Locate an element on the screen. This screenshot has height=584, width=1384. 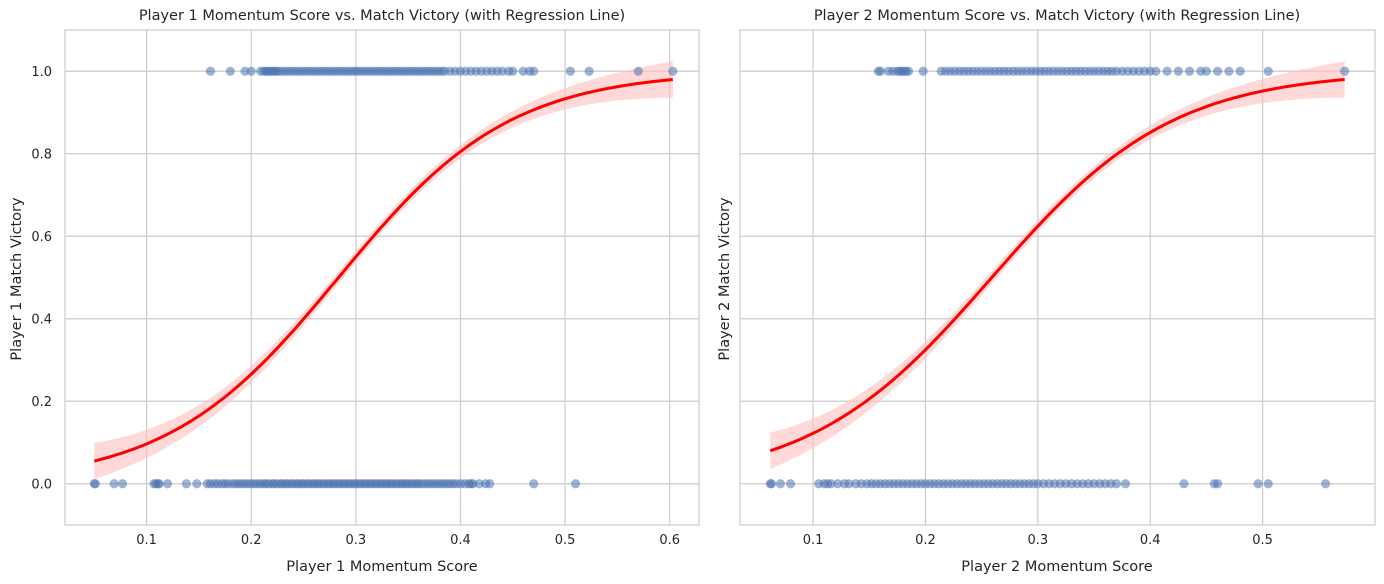
left-y-axis-label: Player 1 Match Victory is located at coordinates (17, 279).